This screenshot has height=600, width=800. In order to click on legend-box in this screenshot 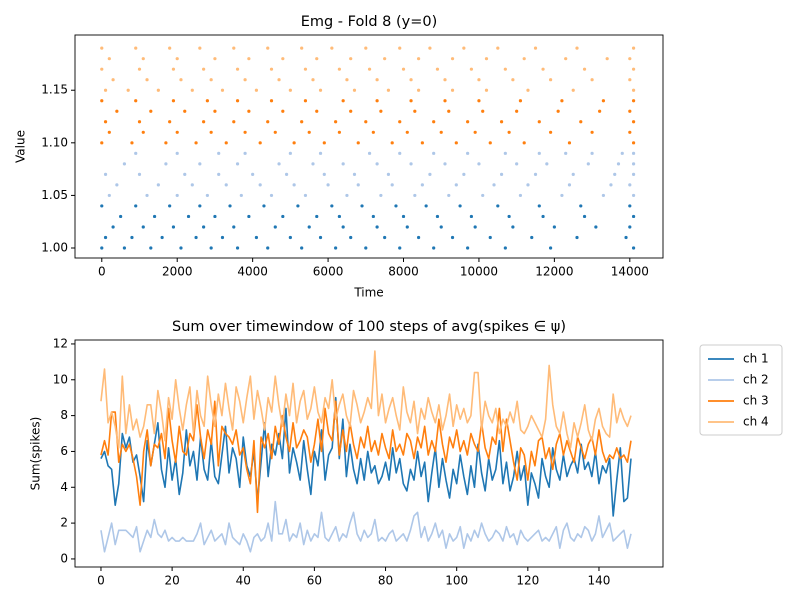, I will do `click(741, 390)`.